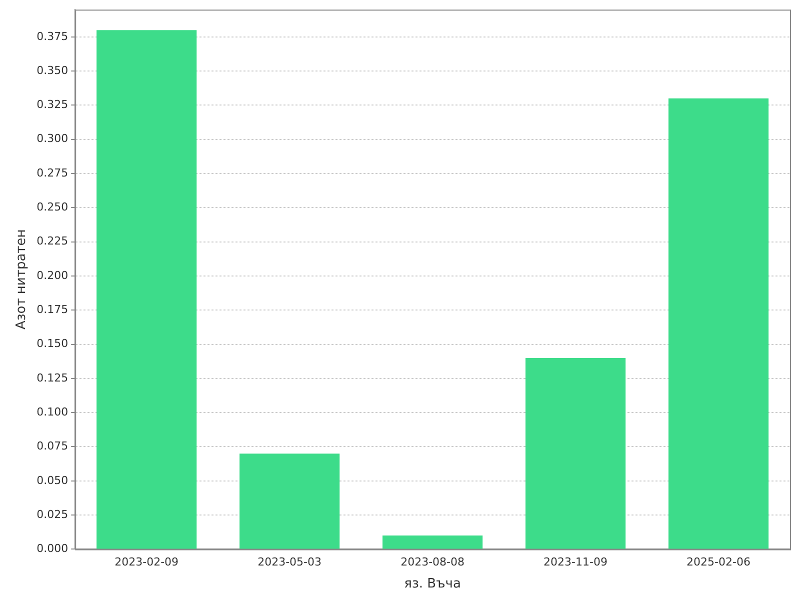 The width and height of the screenshot is (800, 600). Describe the element at coordinates (52, 480) in the screenshot. I see `y-tick-label: 0.050` at that location.